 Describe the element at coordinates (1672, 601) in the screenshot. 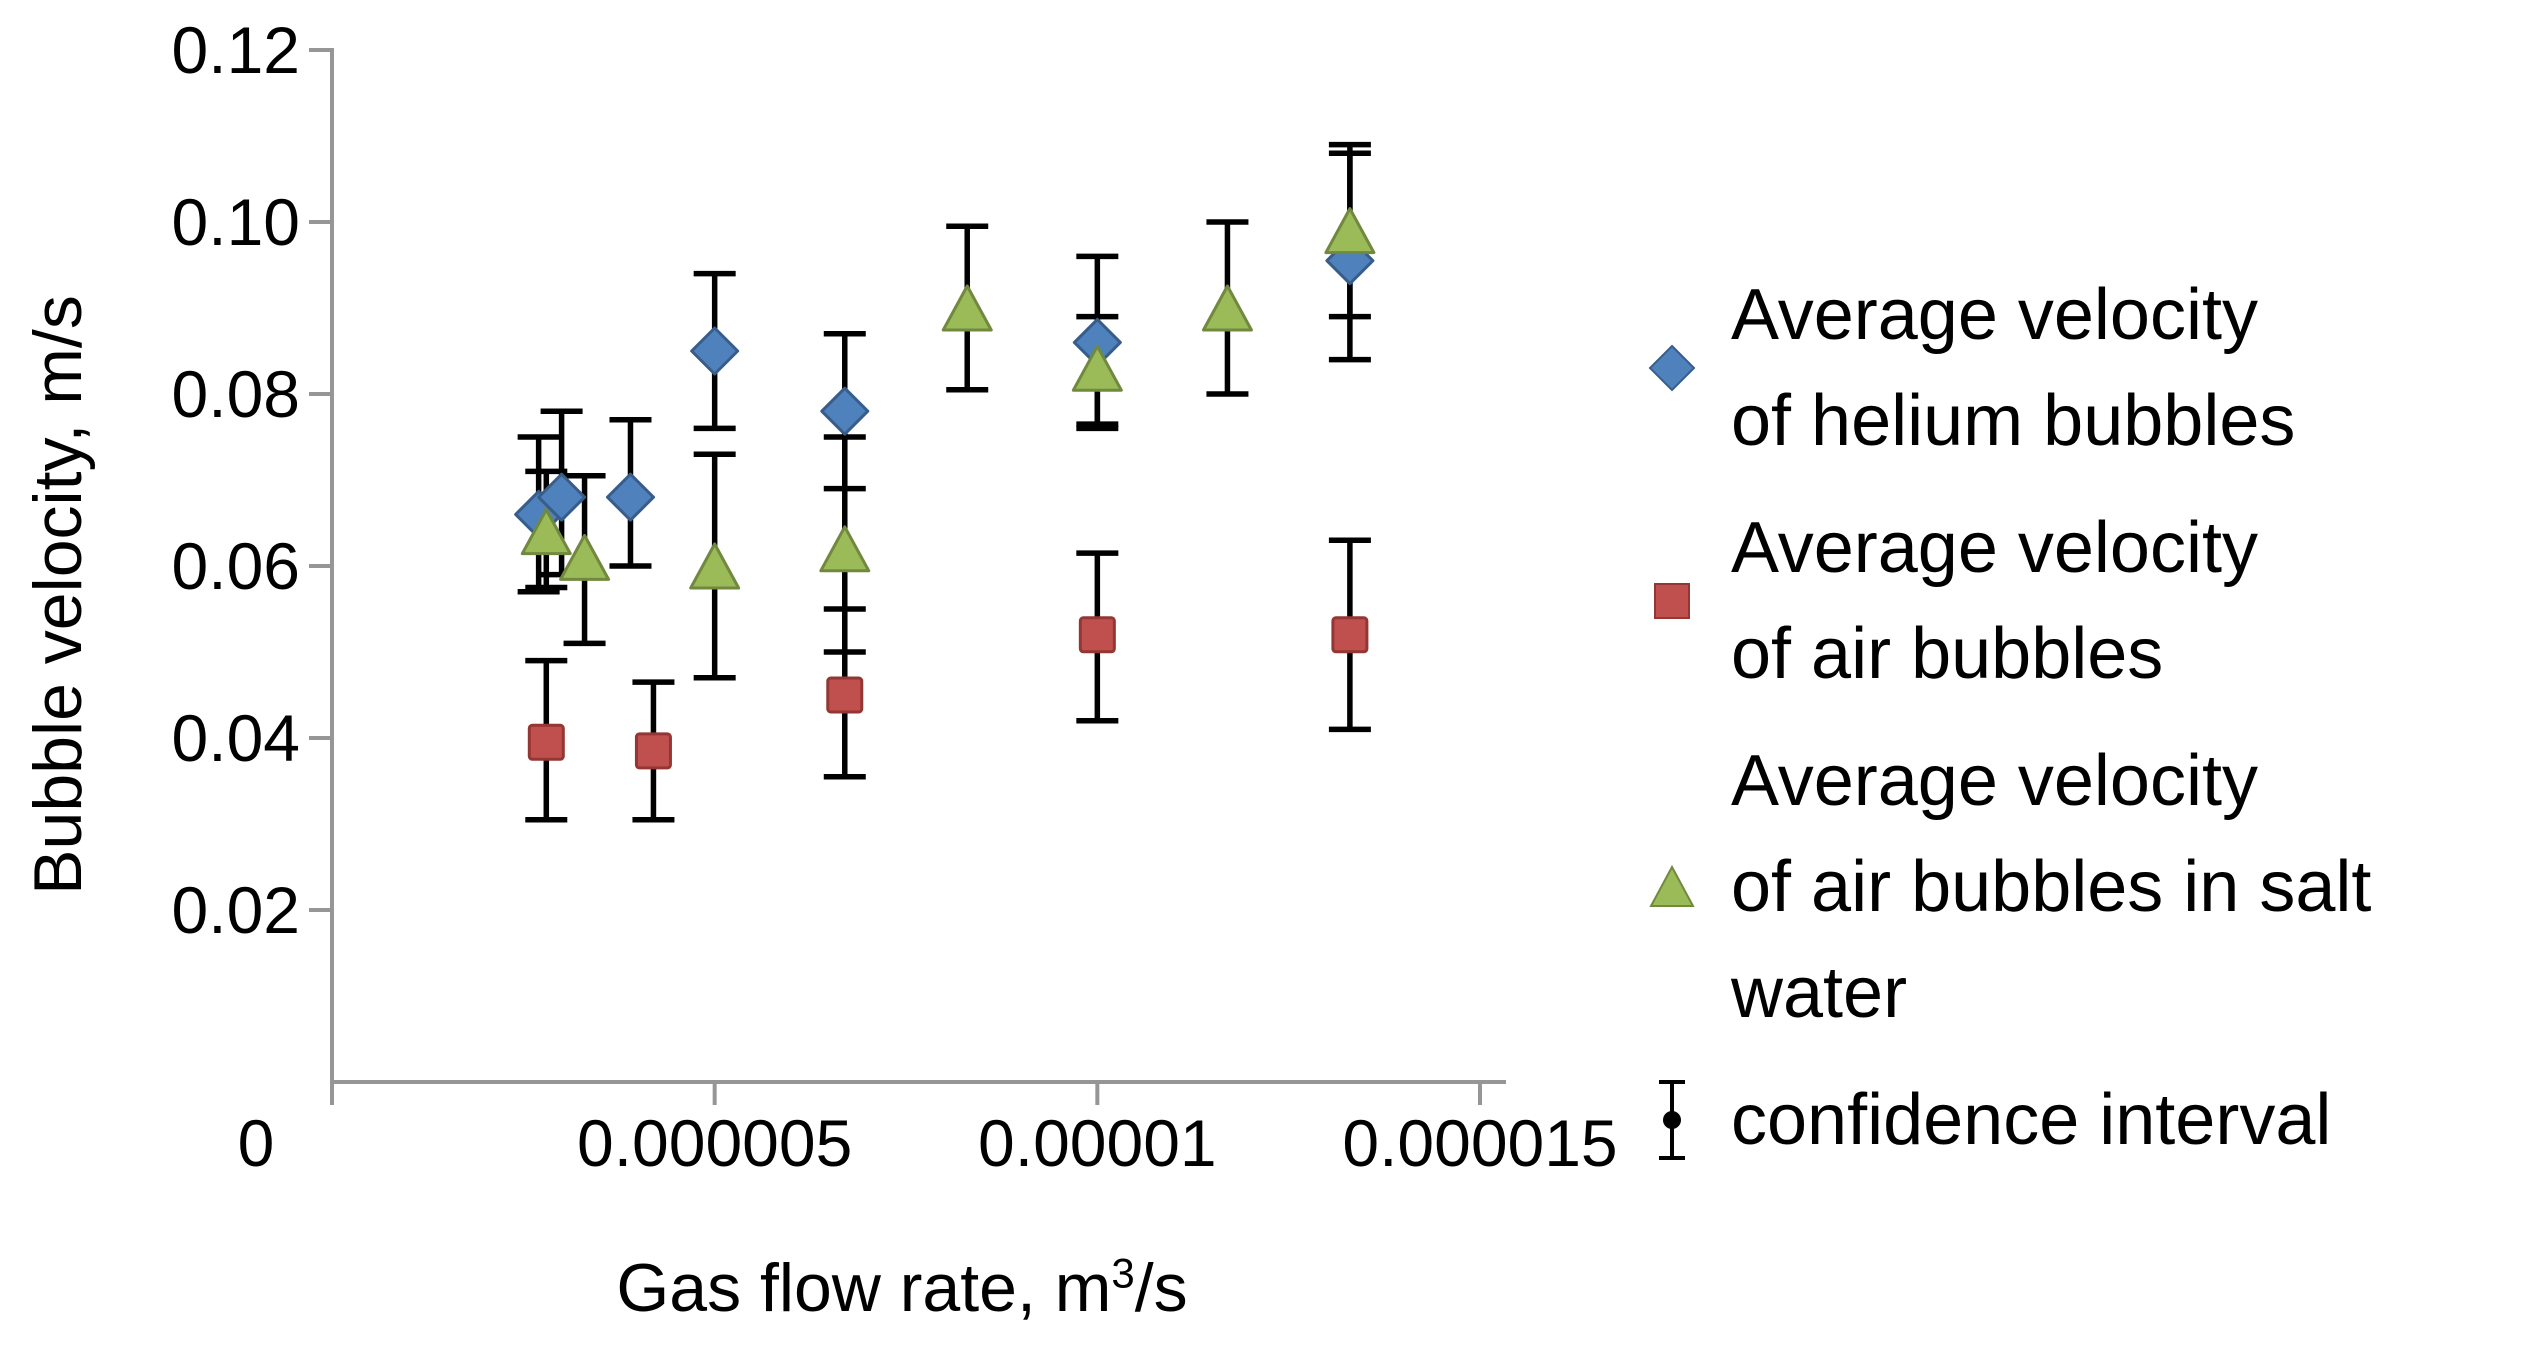

I see `square-marker-icon` at that location.